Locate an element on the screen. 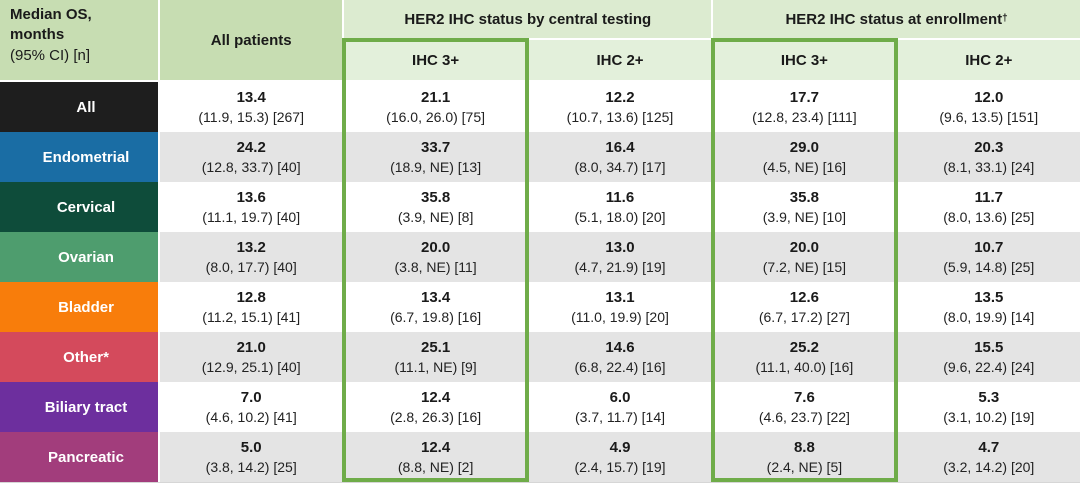 The width and height of the screenshot is (1080, 486). row-label-ovarian: Ovarian is located at coordinates (79, 257).